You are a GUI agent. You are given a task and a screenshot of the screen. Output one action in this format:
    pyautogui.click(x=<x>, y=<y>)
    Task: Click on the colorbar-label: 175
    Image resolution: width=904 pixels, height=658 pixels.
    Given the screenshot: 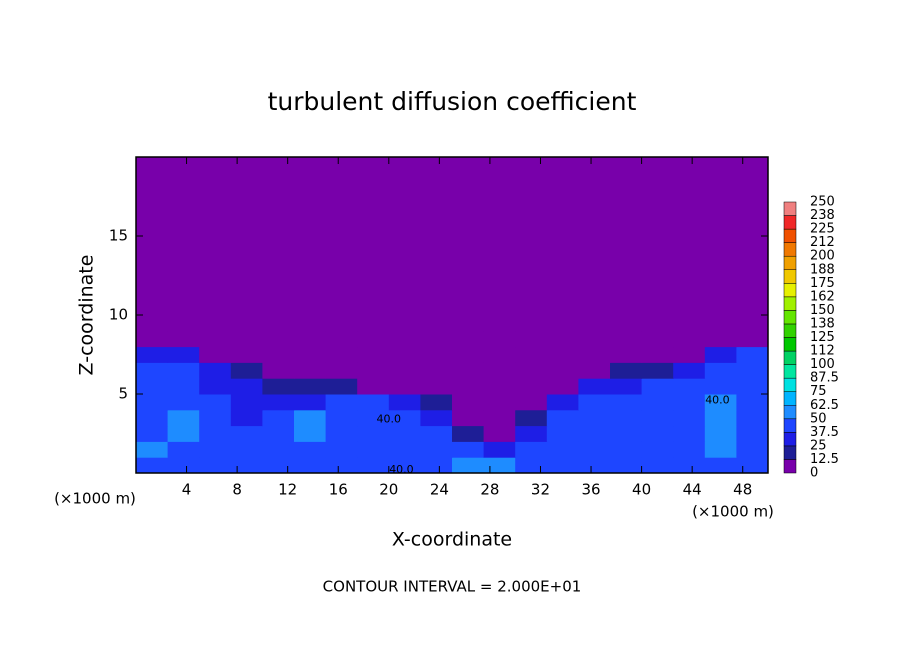 What is the action you would take?
    pyautogui.click(x=822, y=283)
    